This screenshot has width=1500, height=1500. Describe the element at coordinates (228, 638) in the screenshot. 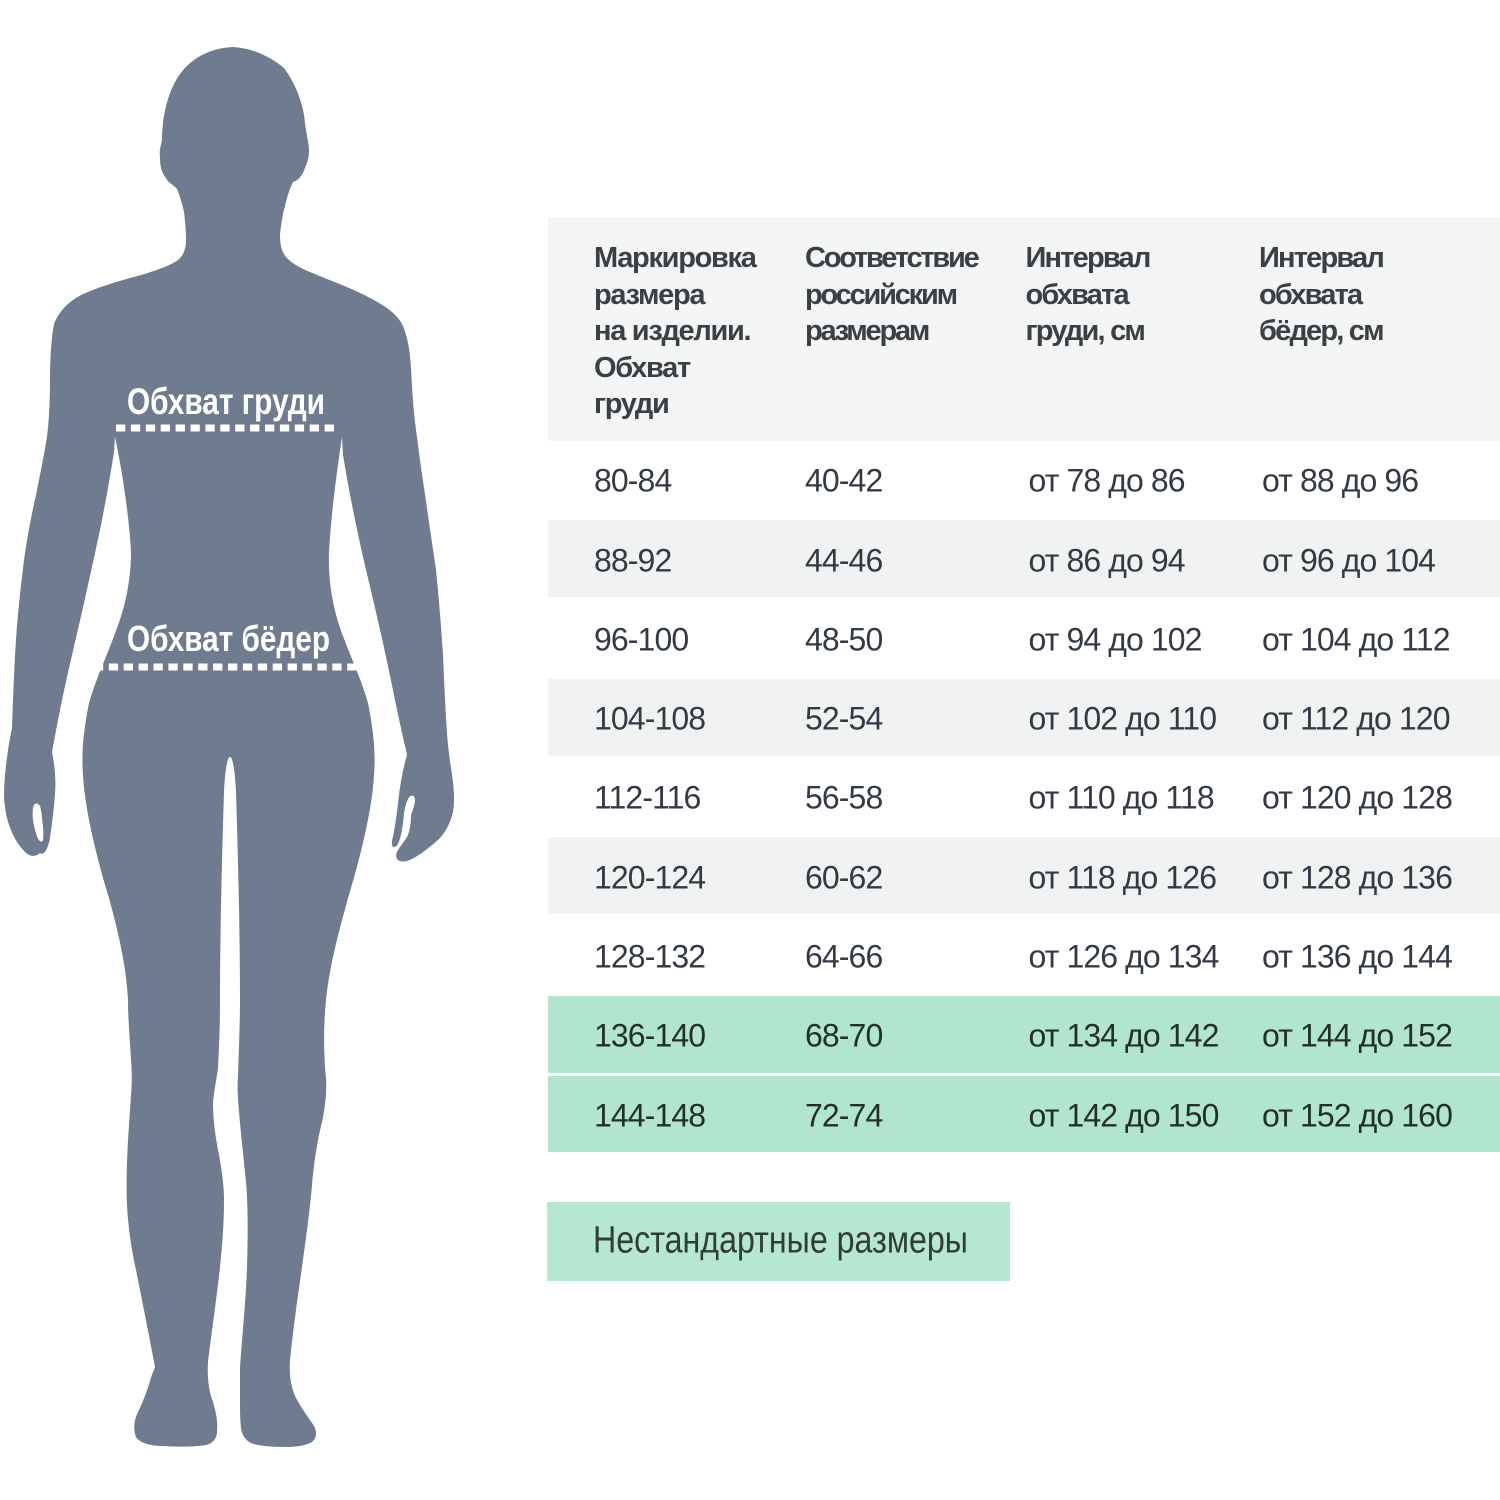

I see `svg-text: Обхват бёдер` at that location.